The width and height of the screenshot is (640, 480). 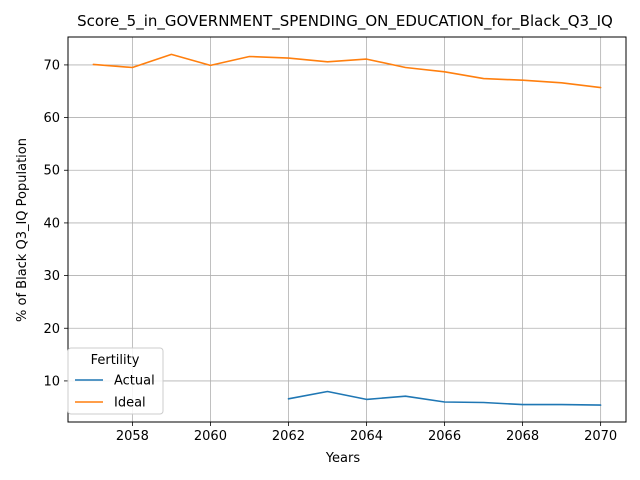 I want to click on legend-label-ideal: Ideal, so click(x=130, y=403).